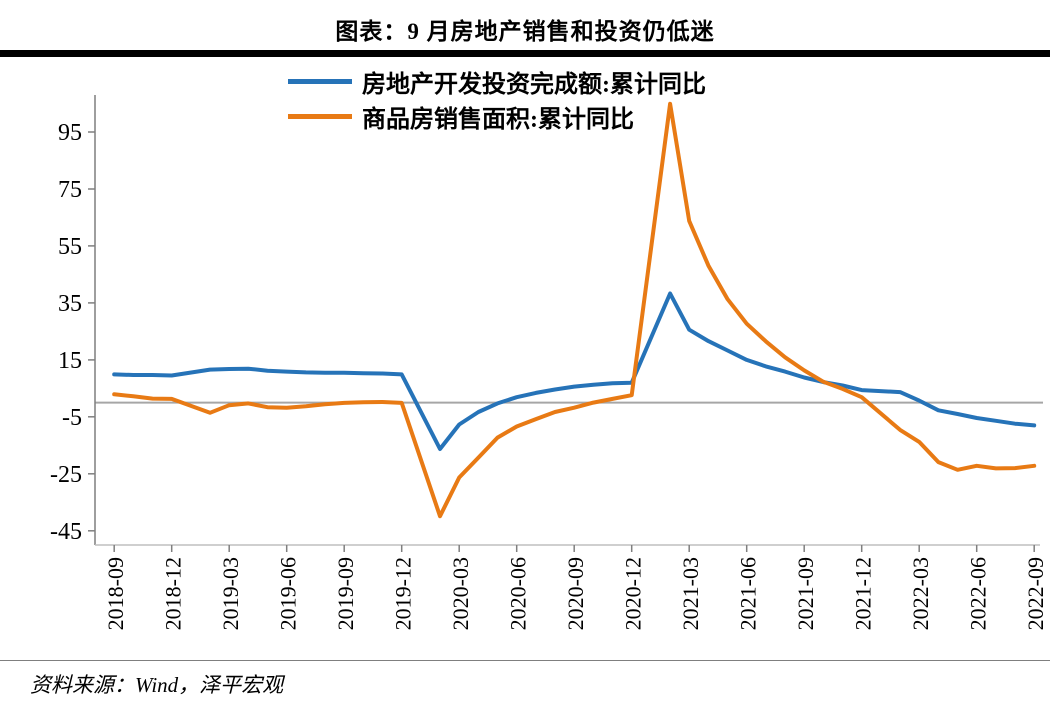 This screenshot has width=1050, height=701. What do you see at coordinates (66, 532) in the screenshot?
I see `y-tick-label: -45` at bounding box center [66, 532].